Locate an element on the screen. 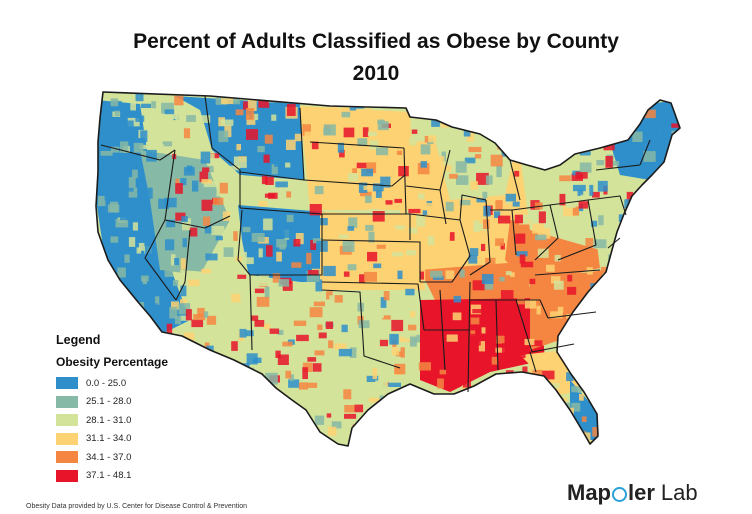 This screenshot has width=752, height=514. logo-part3: Lab is located at coordinates (679, 492).